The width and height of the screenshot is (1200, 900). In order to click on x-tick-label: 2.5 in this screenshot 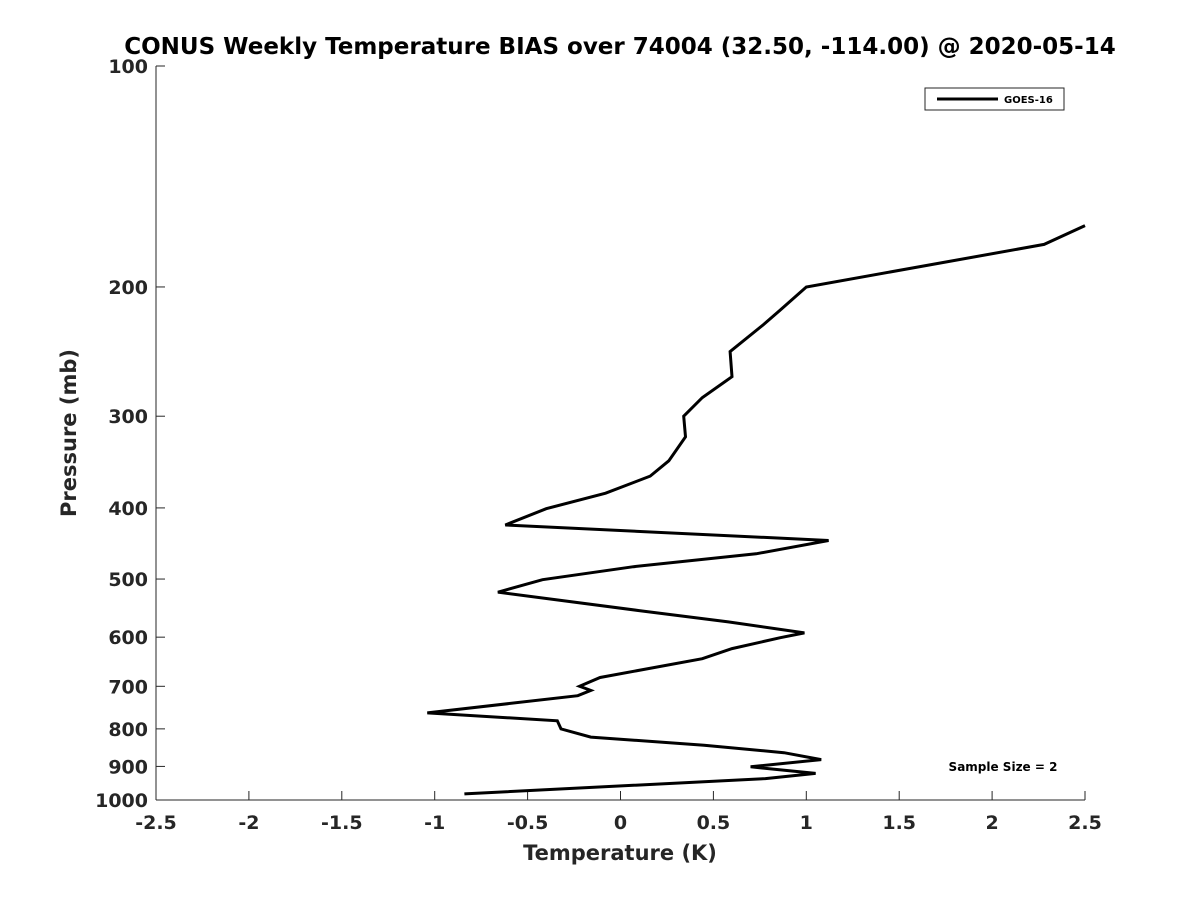, I will do `click(1085, 823)`.